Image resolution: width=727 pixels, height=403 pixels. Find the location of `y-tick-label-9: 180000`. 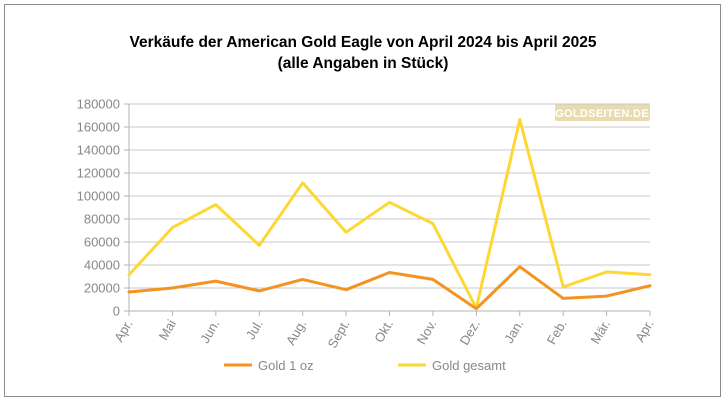

y-tick-label-9: 180000 is located at coordinates (98, 104).